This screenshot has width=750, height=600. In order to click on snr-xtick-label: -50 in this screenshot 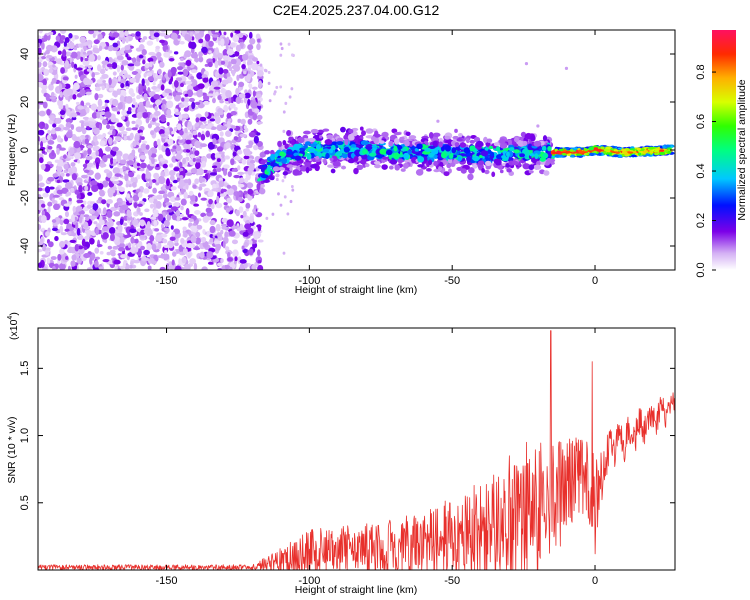, I will do `click(452, 581)`.